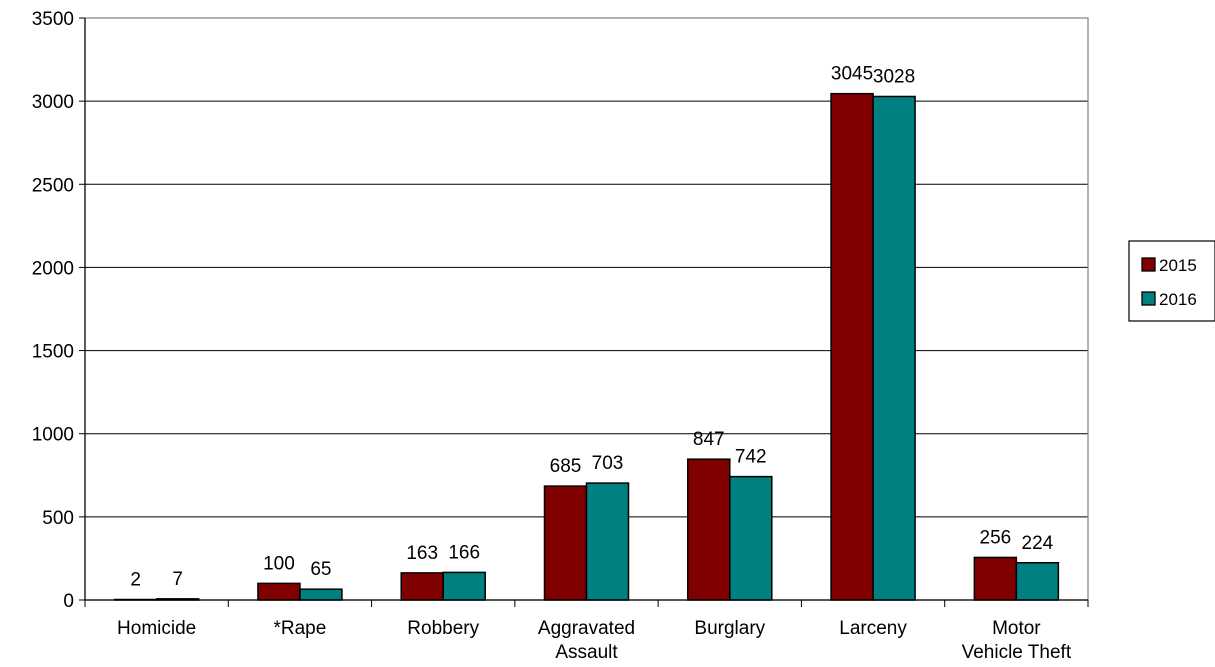  I want to click on x-category-label-5: Larceny, so click(873, 628).